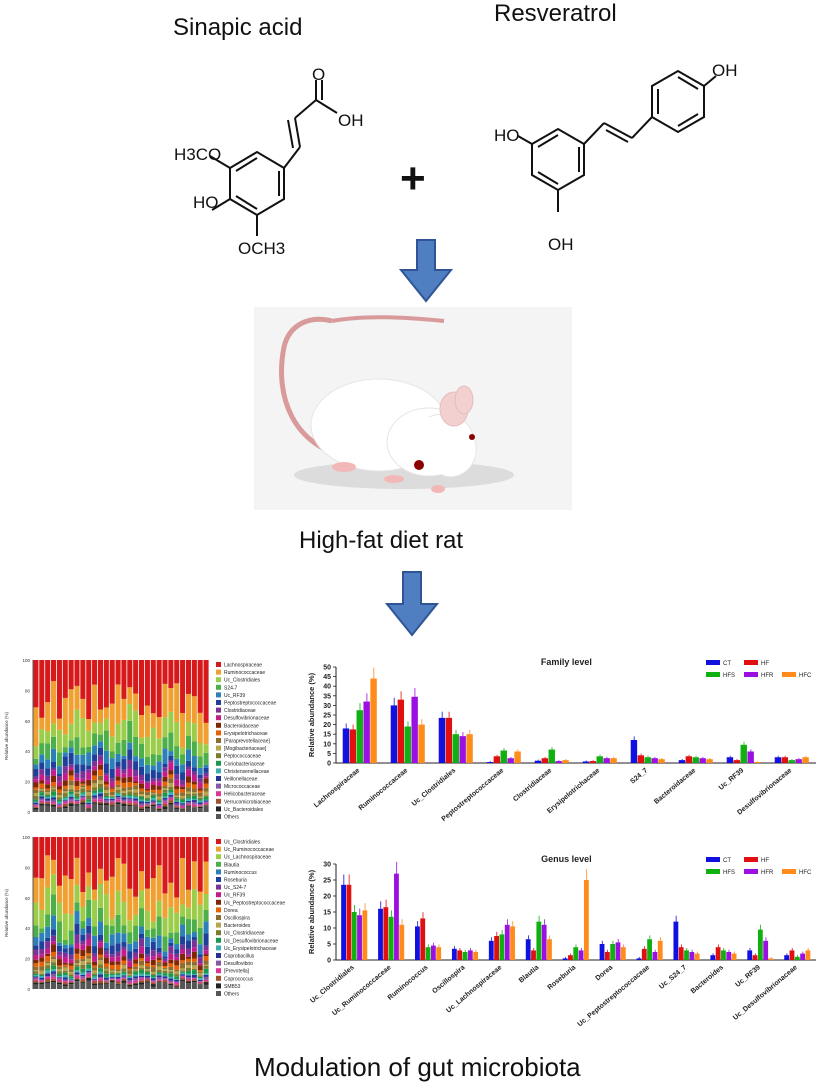 The height and width of the screenshot is (1085, 829). What do you see at coordinates (727, 861) in the screenshot?
I see `legend-label: CT` at bounding box center [727, 861].